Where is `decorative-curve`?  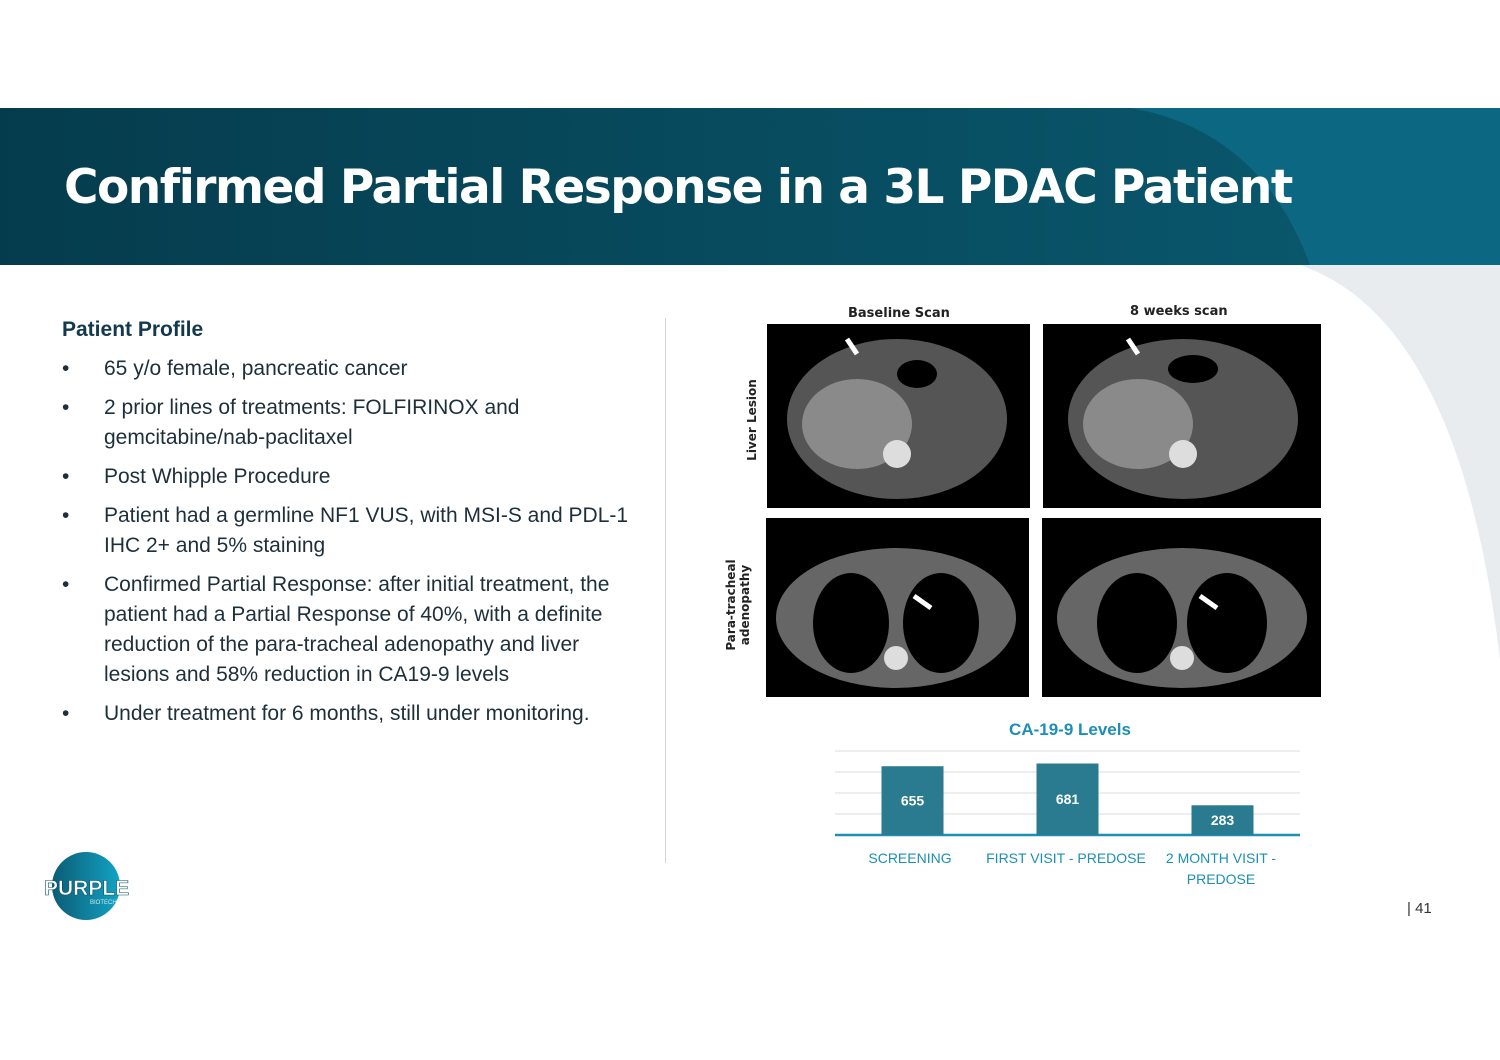
decorative-curve is located at coordinates (1400, 462).